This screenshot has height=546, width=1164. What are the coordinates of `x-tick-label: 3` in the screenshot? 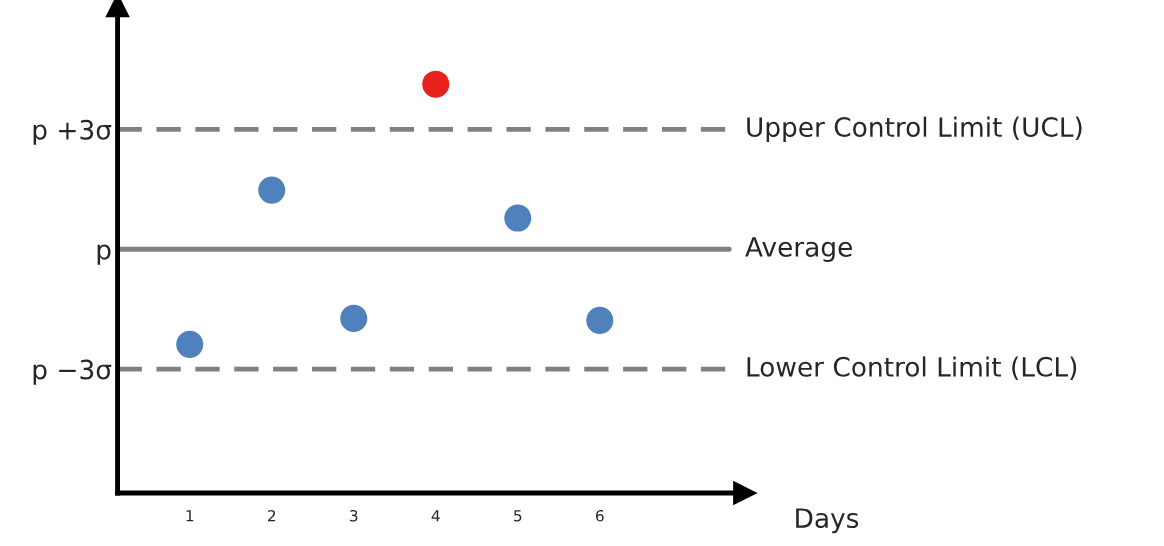 It's located at (354, 515).